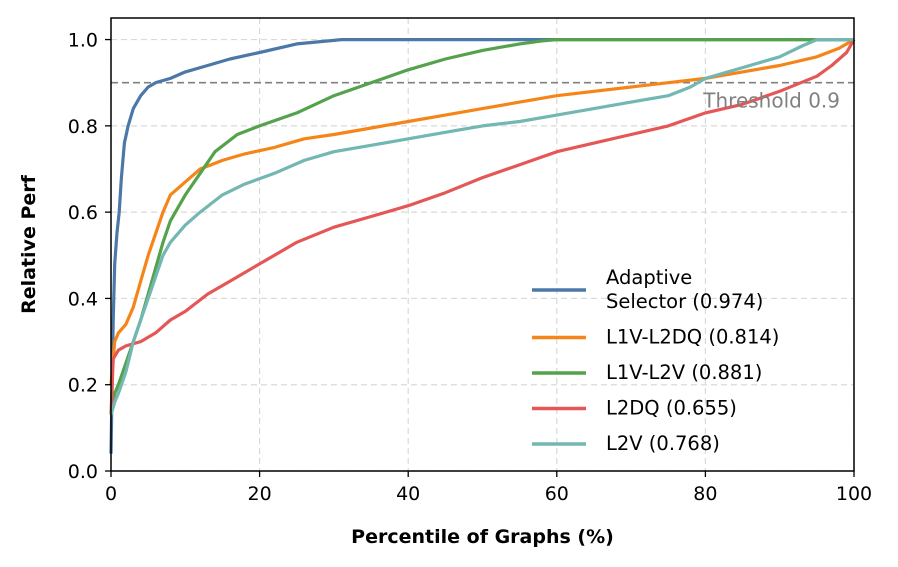 This screenshot has height=567, width=898. I want to click on x-tick-label: 100, so click(854, 494).